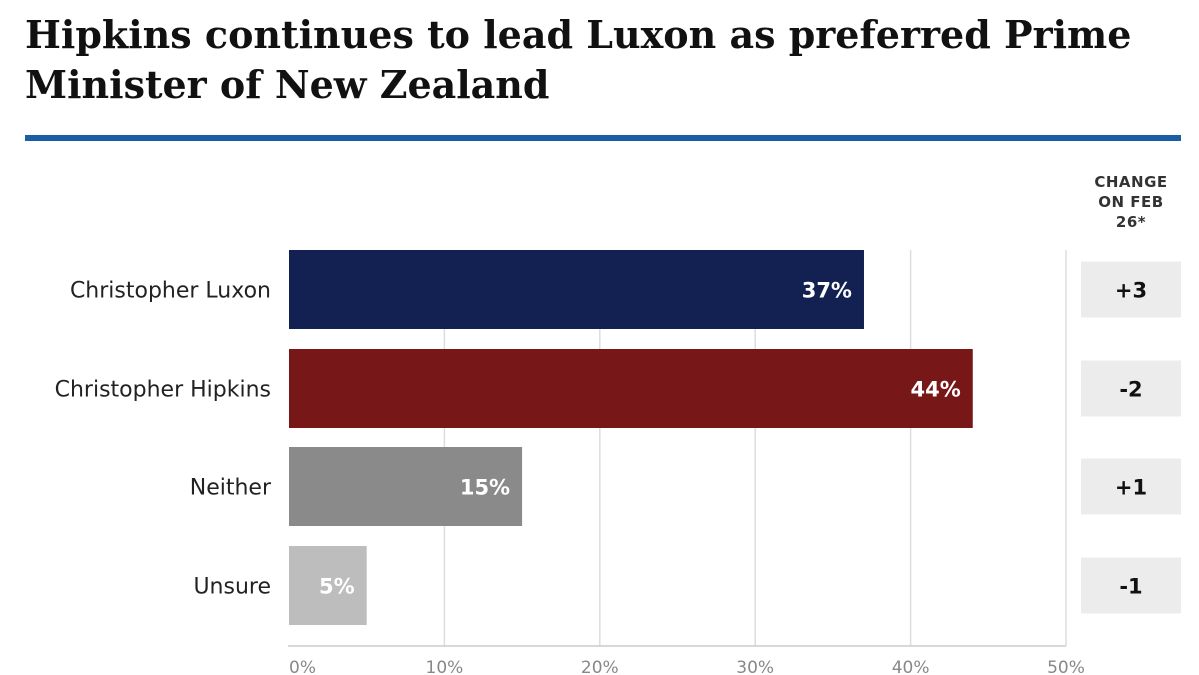  I want to click on change-header-line: ON FEB, so click(1131, 202).